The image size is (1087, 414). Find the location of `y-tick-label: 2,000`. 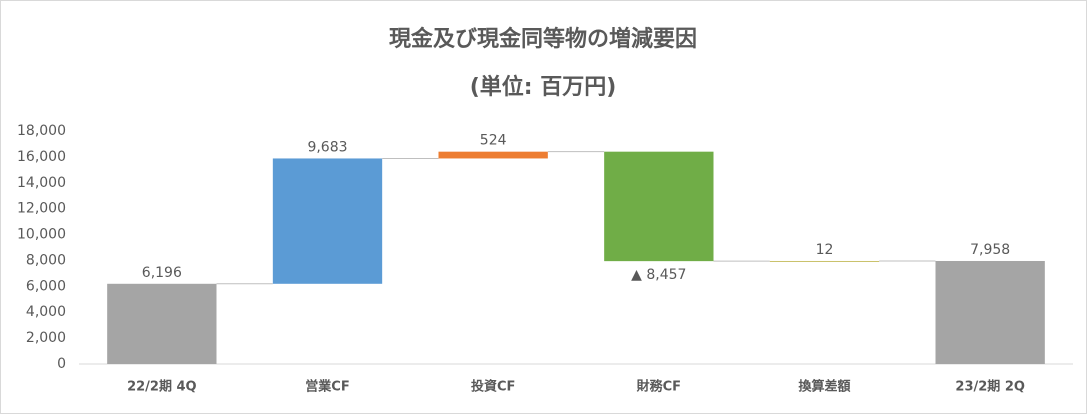

y-tick-label: 2,000 is located at coordinates (46, 338).